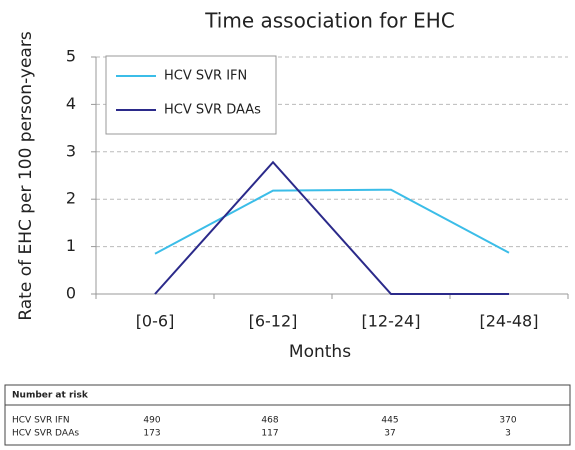  Describe the element at coordinates (151, 434) in the screenshot. I see `risk-value: 173` at that location.